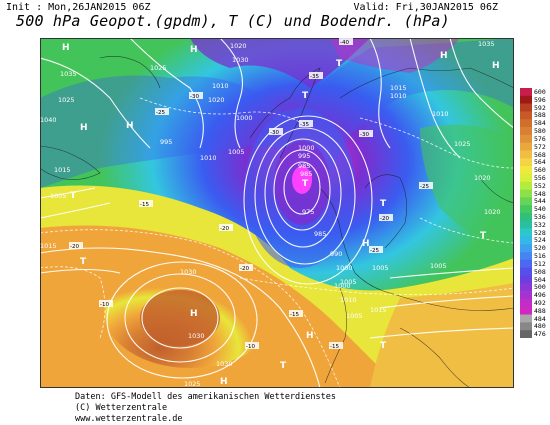 This screenshot has width=550, height=425. What do you see at coordinates (121, 408) in the screenshot?
I see `footer-copyright: (C) Wetterzentrale` at bounding box center [121, 408].